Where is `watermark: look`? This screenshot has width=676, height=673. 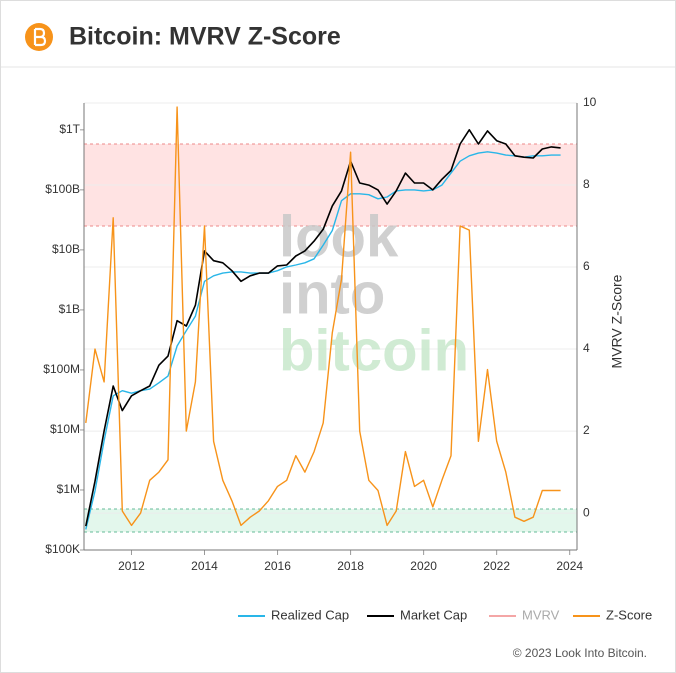
watermark: look is located at coordinates (339, 236).